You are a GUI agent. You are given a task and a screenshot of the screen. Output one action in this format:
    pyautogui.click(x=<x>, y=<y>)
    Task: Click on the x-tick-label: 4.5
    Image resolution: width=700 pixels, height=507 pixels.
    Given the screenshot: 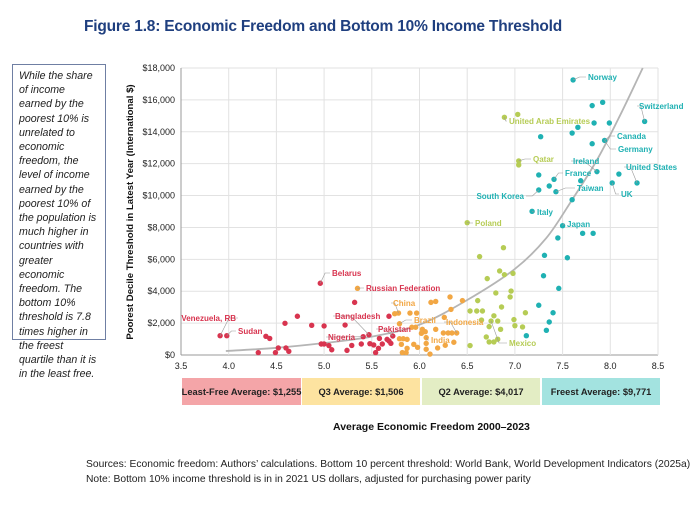 What is the action you would take?
    pyautogui.click(x=276, y=366)
    